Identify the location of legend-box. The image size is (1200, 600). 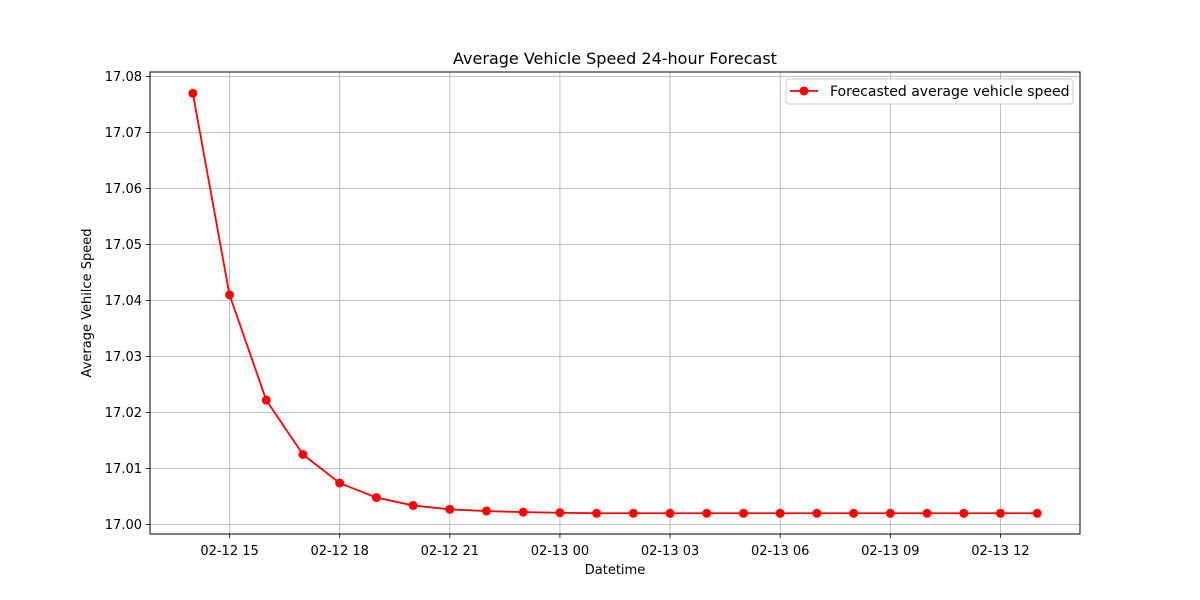
(929, 91).